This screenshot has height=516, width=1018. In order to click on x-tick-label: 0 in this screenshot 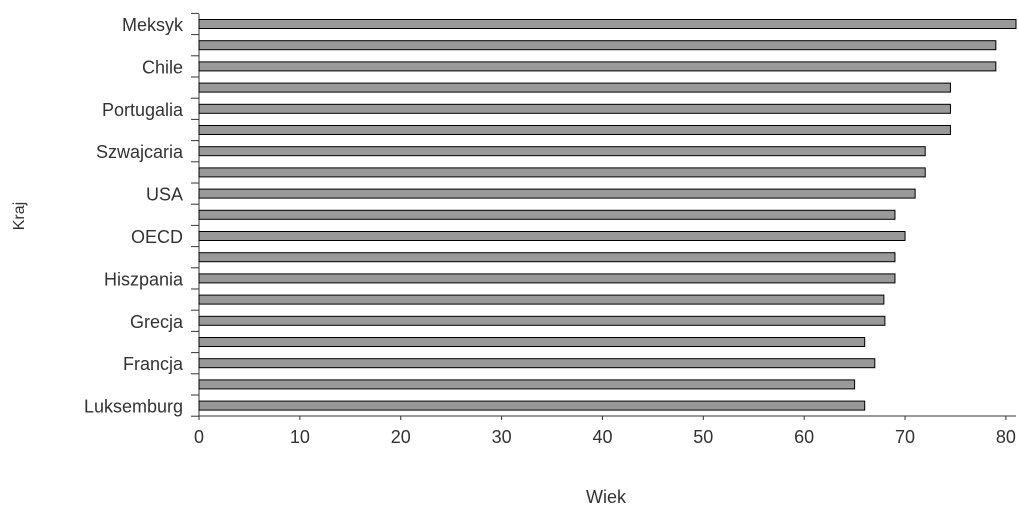, I will do `click(199, 437)`.